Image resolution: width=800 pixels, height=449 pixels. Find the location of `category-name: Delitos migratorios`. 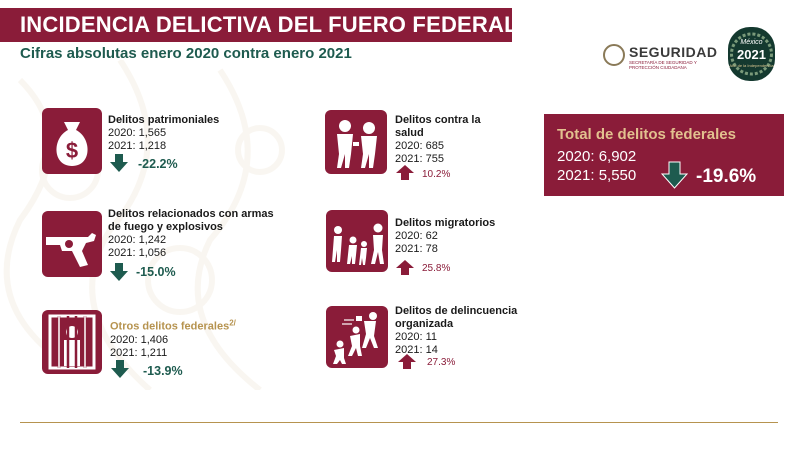

category-name: Delitos migratorios is located at coordinates (445, 223).